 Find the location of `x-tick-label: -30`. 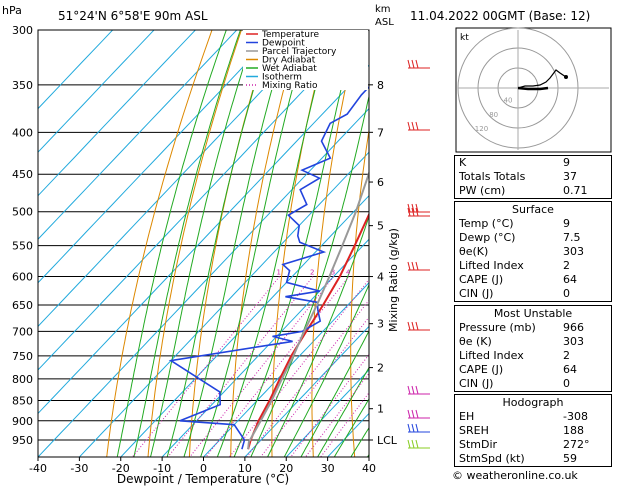

x-tick-label: -30 is located at coordinates (79, 468).